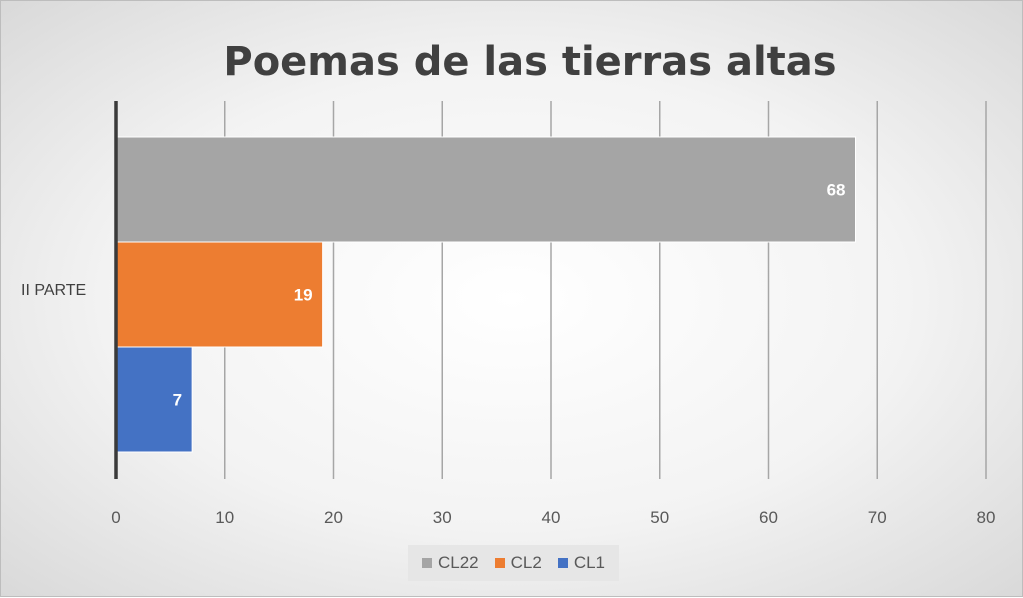 The image size is (1023, 598). I want to click on x-tick-label: 30, so click(442, 517).